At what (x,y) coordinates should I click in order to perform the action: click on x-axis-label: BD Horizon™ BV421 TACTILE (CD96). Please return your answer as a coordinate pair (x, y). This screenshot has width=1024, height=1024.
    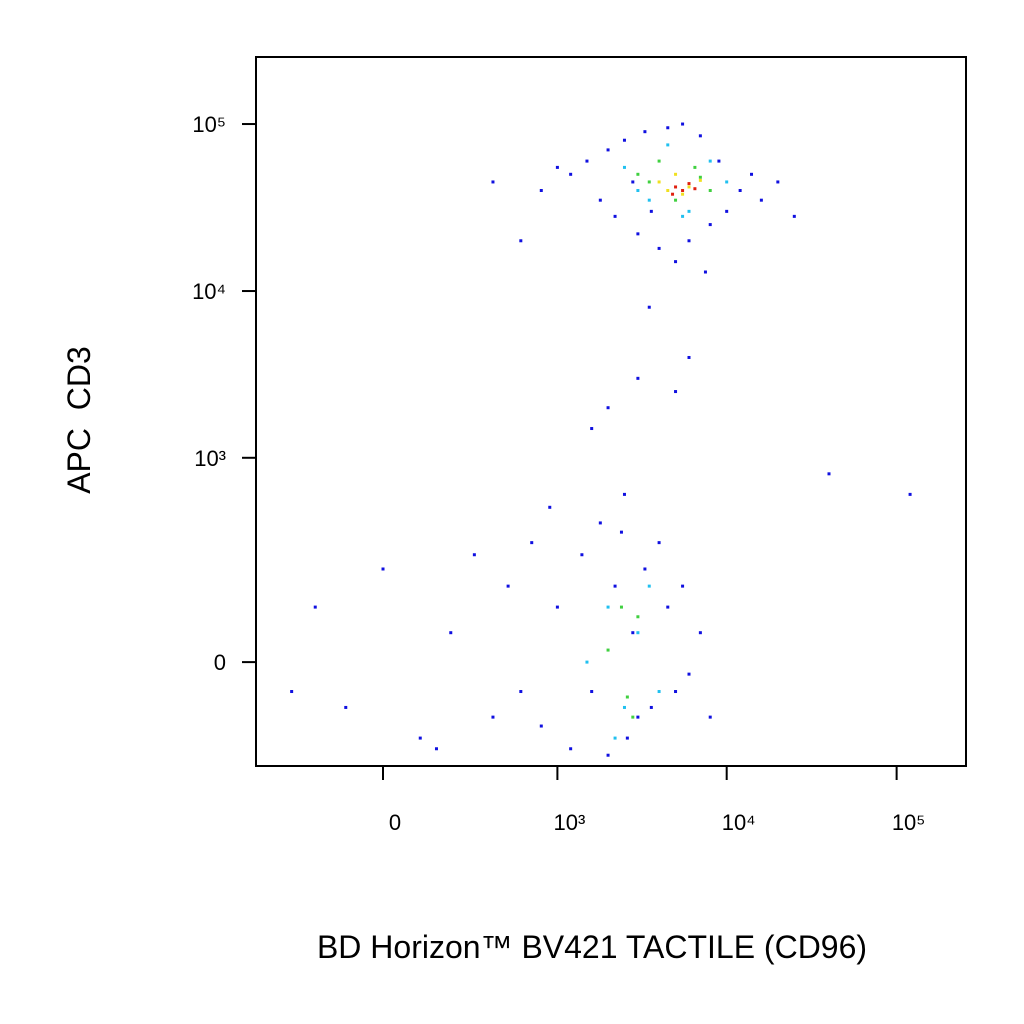
    Looking at the image, I should click on (592, 947).